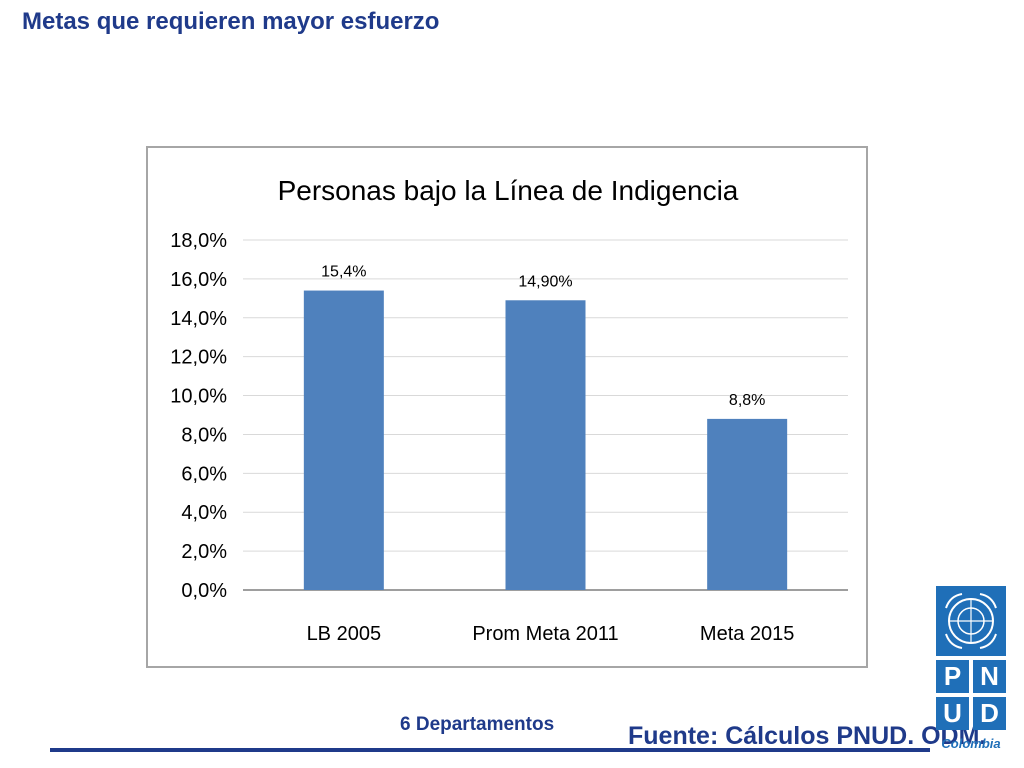  What do you see at coordinates (545, 634) in the screenshot?
I see `x-tick-label: Prom Meta 2011` at bounding box center [545, 634].